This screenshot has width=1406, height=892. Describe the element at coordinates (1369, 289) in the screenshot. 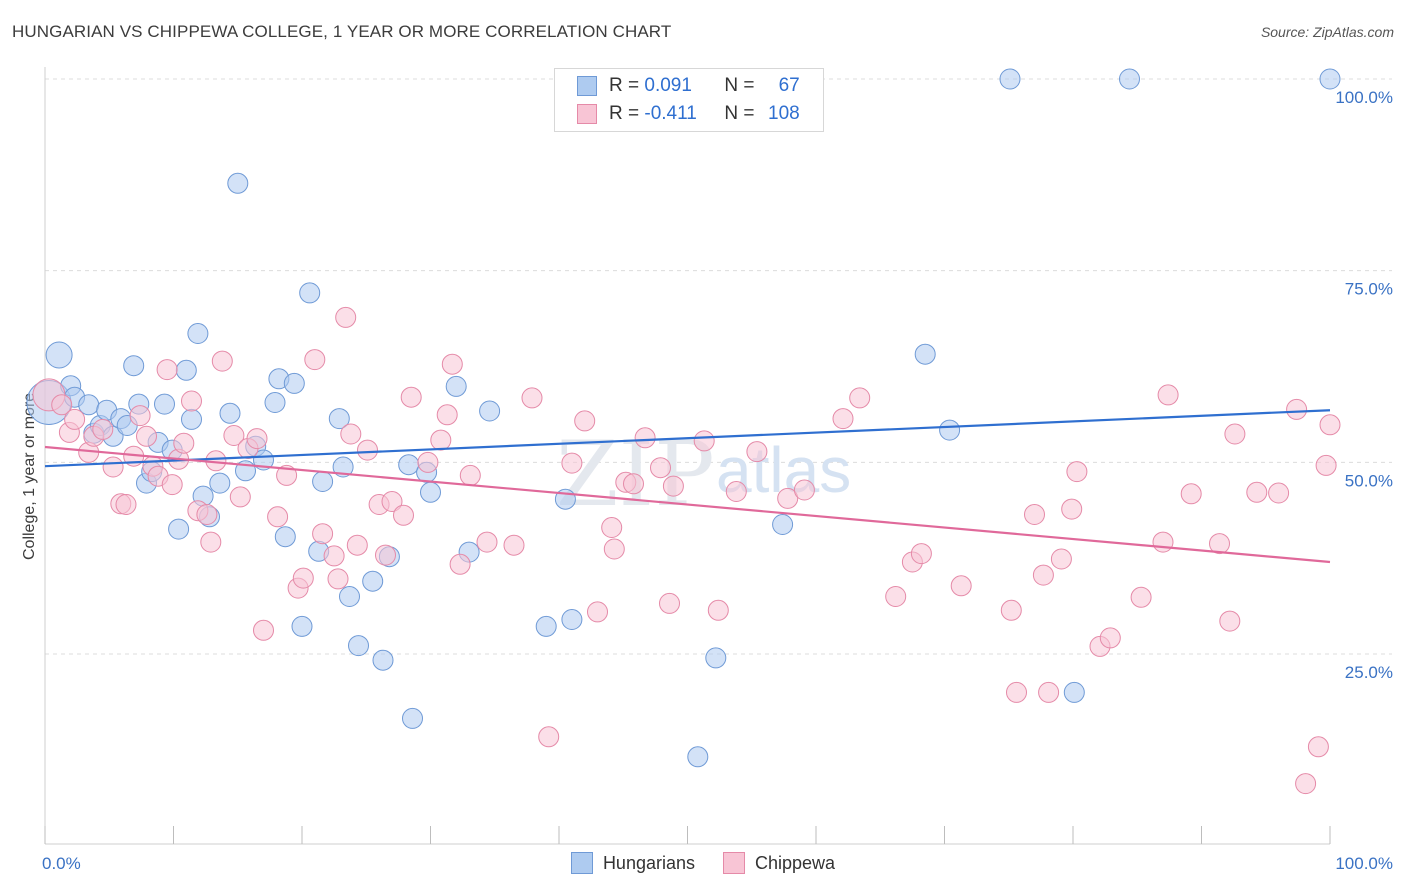

I see `y-tick-label: 75.0%` at that location.